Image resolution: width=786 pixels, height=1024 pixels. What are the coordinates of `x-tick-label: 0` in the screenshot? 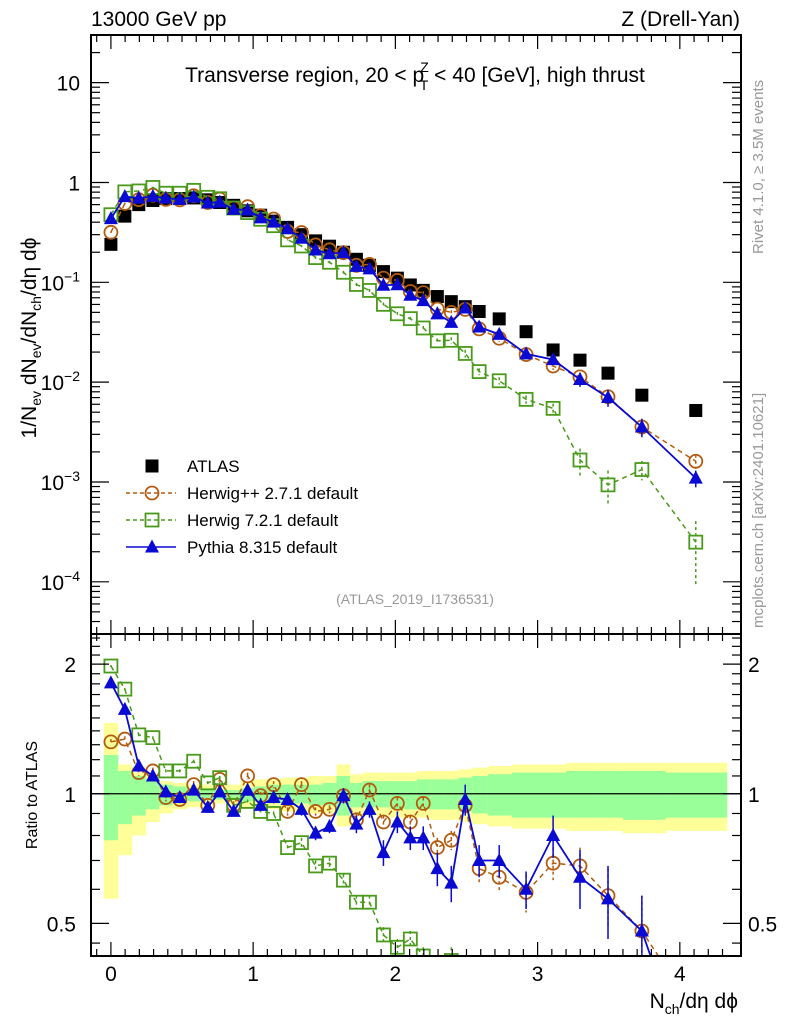 It's located at (111, 974).